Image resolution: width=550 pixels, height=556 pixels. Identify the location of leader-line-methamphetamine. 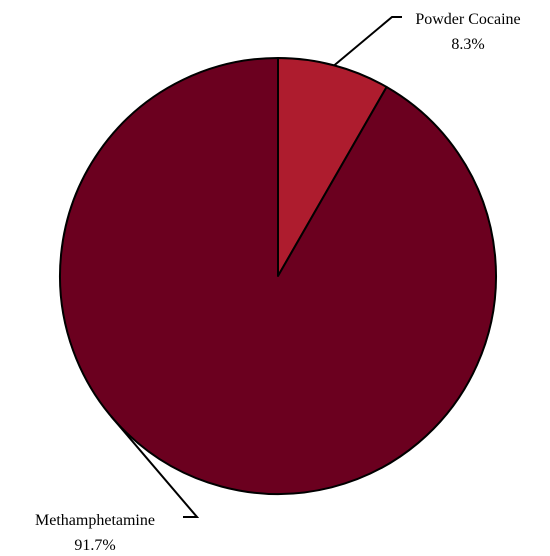
(155, 466).